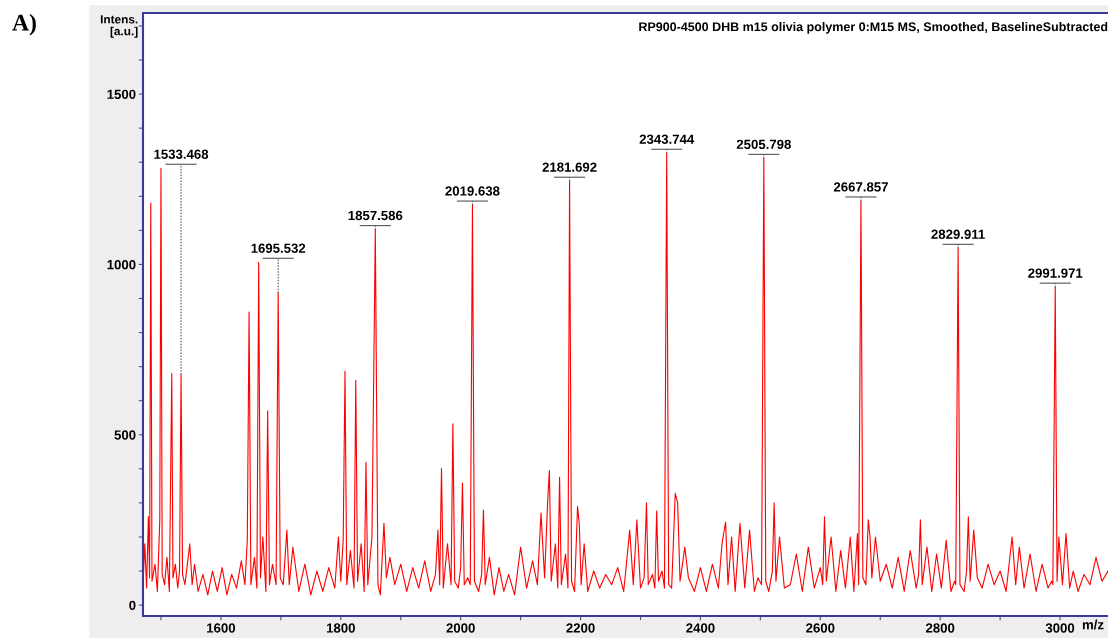 This screenshot has width=1108, height=638. I want to click on annotation: 1857.586, so click(375, 215).